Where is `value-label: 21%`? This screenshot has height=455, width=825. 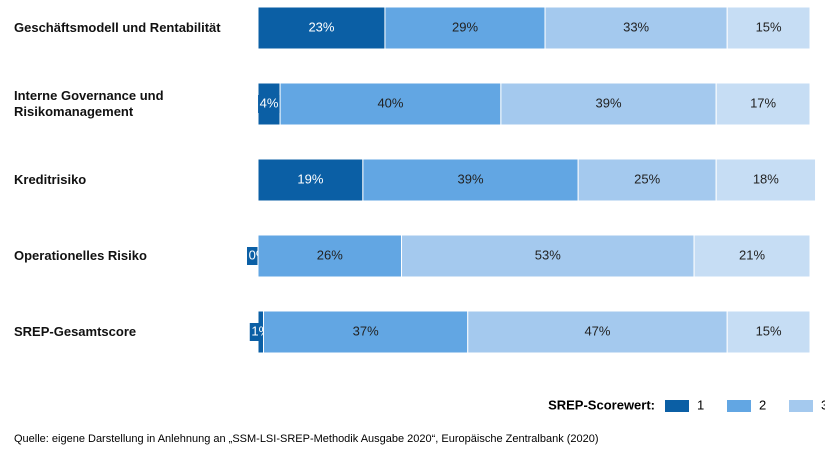 value-label: 21% is located at coordinates (752, 254).